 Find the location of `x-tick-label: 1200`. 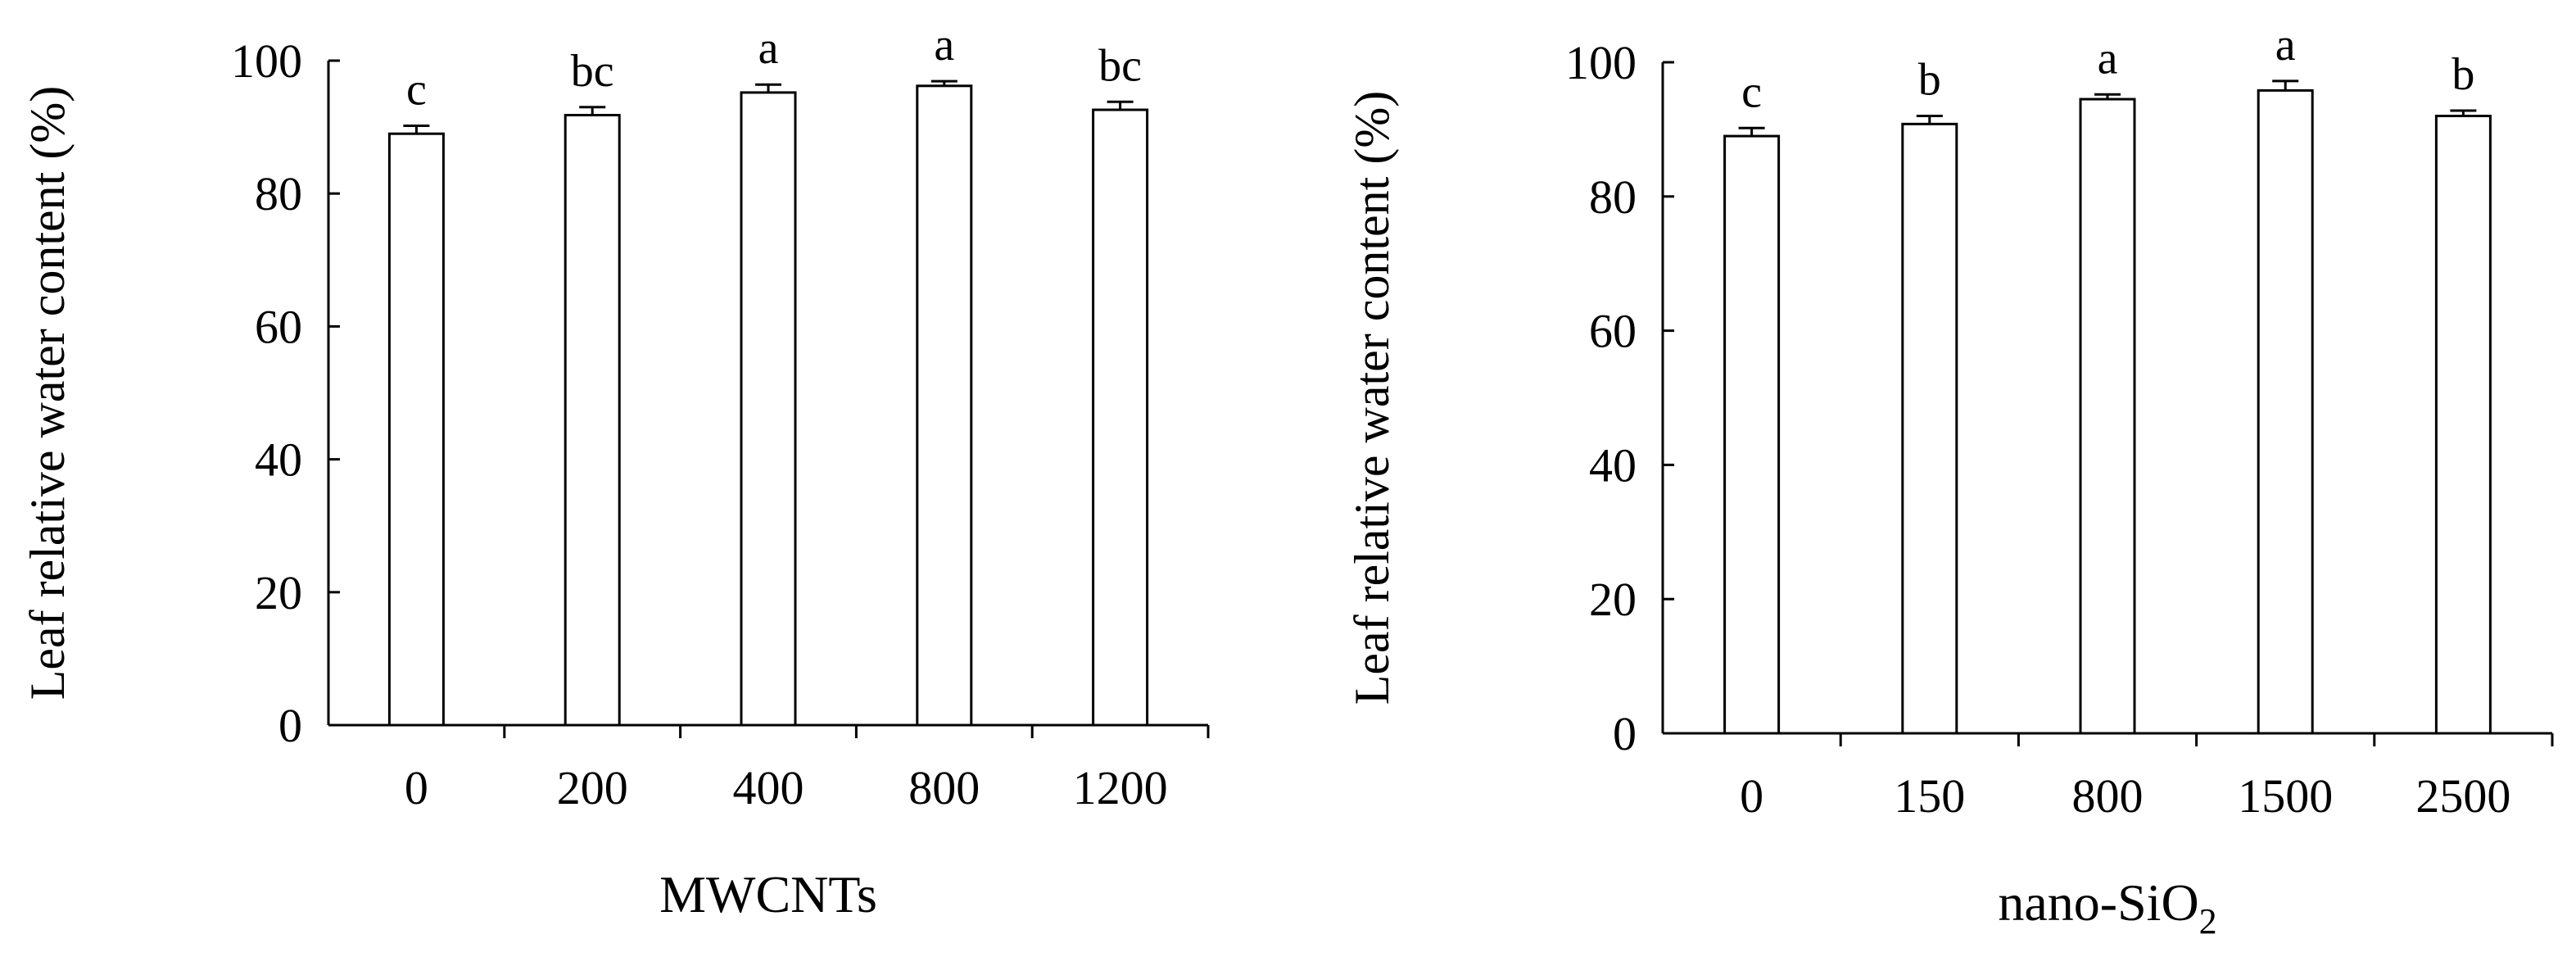

x-tick-label: 1200 is located at coordinates (1120, 787).